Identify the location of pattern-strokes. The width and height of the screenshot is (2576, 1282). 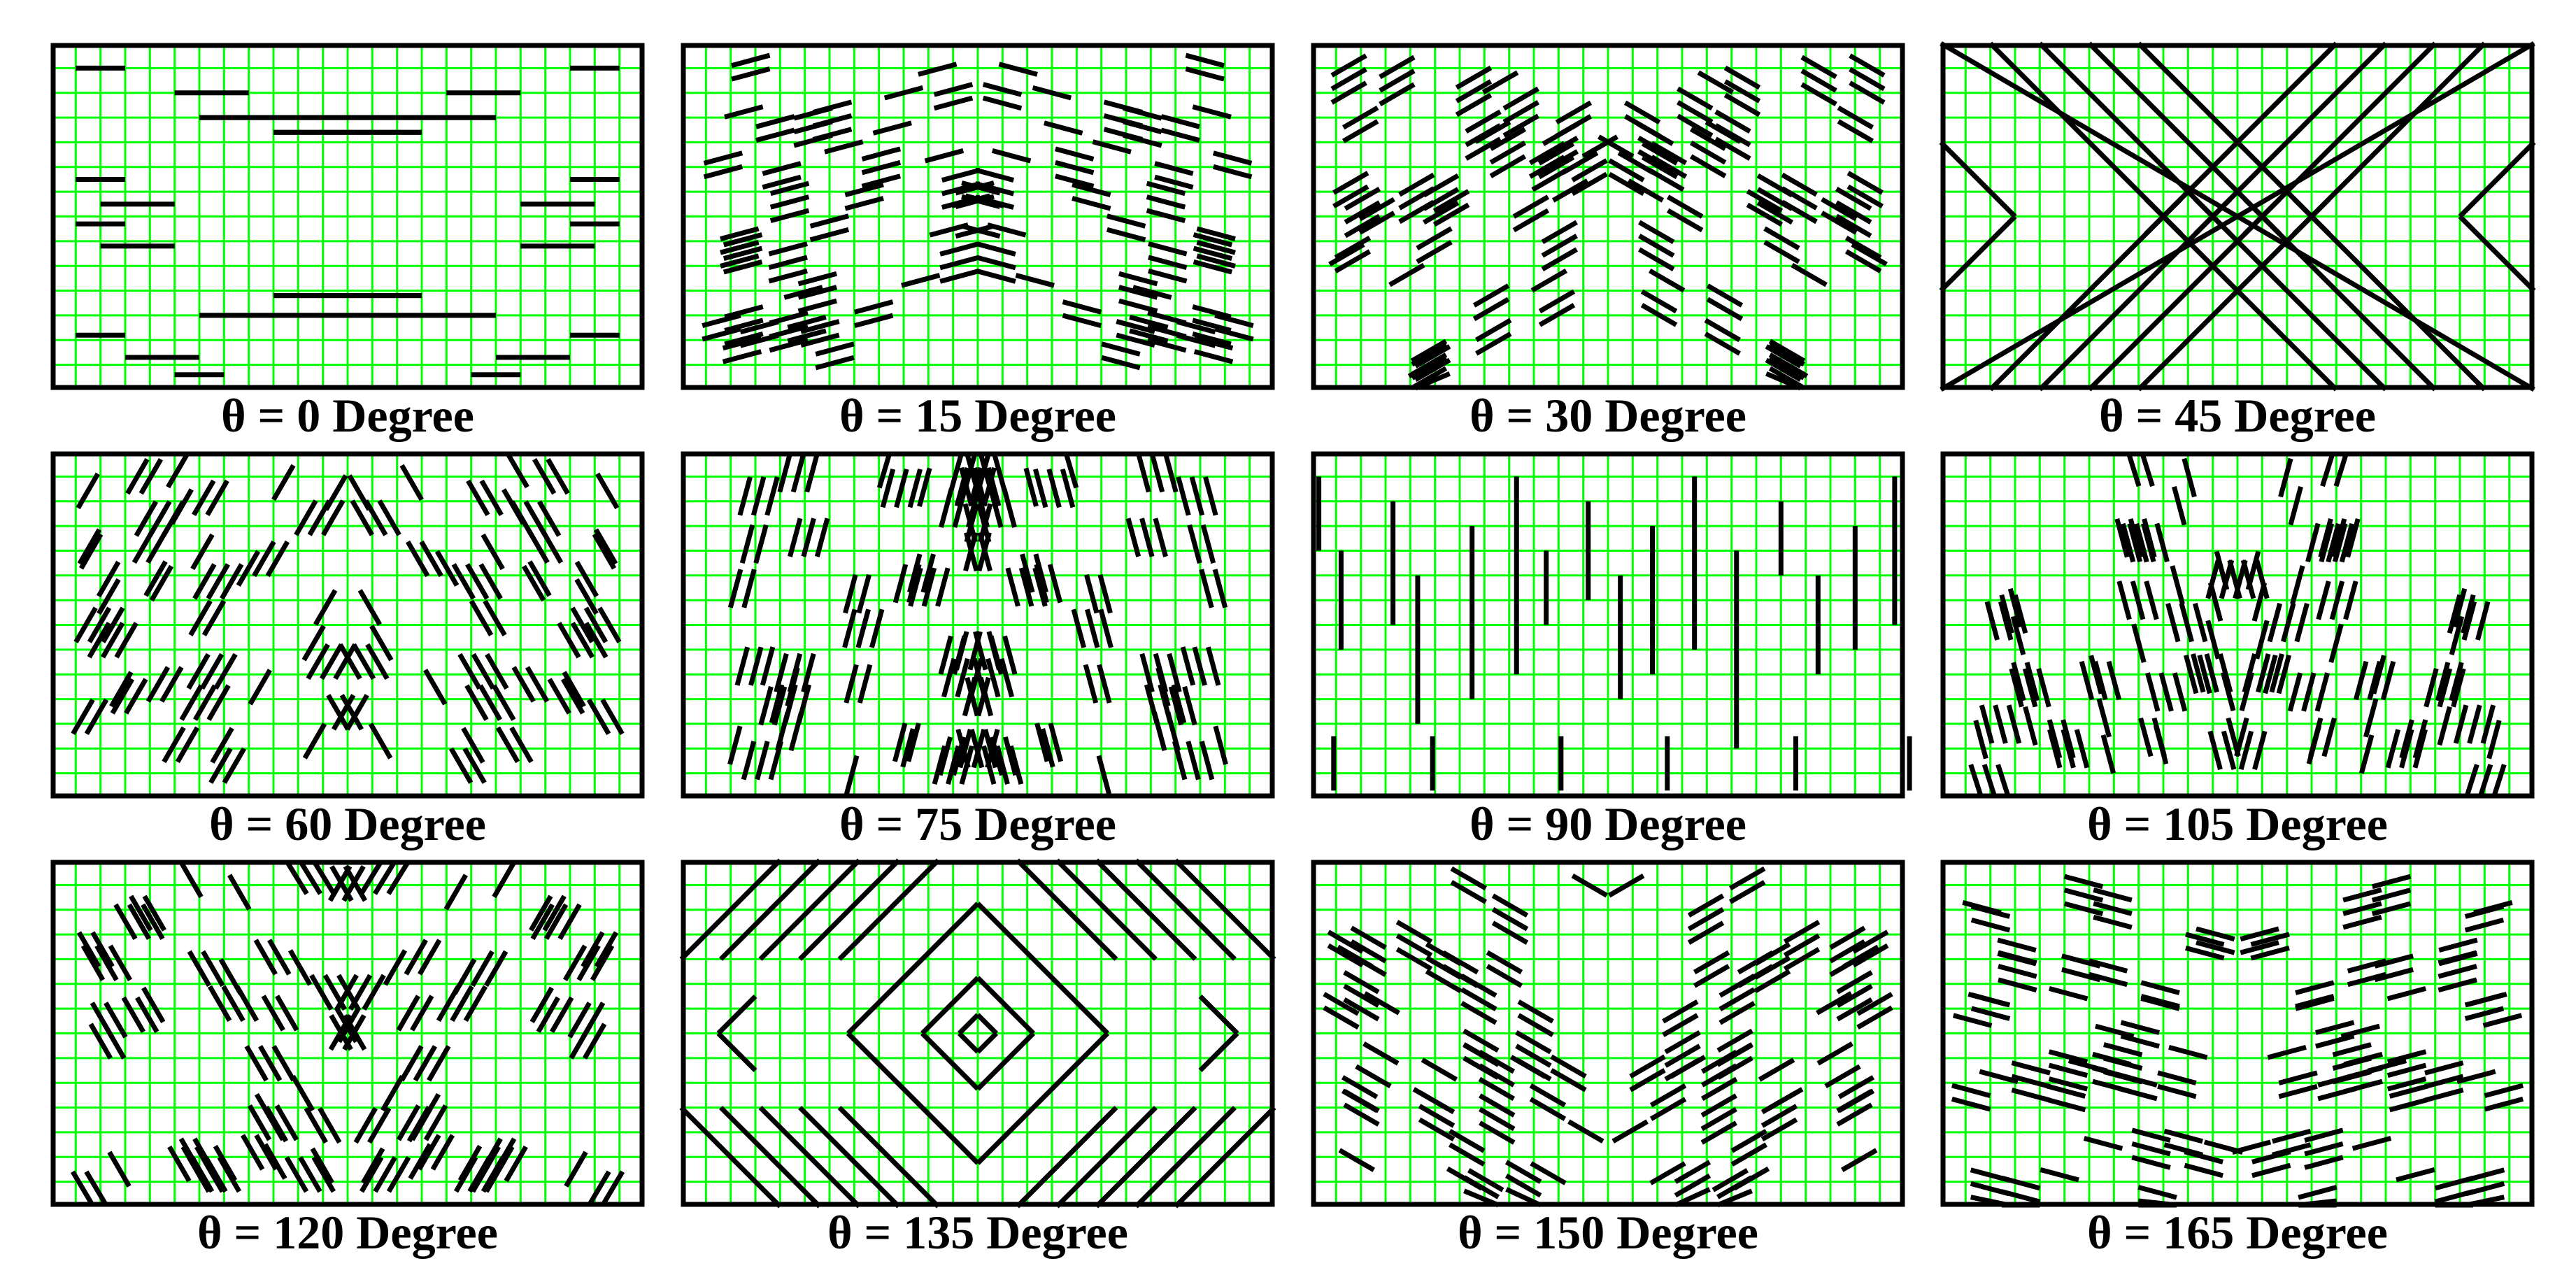
(2237, 1041).